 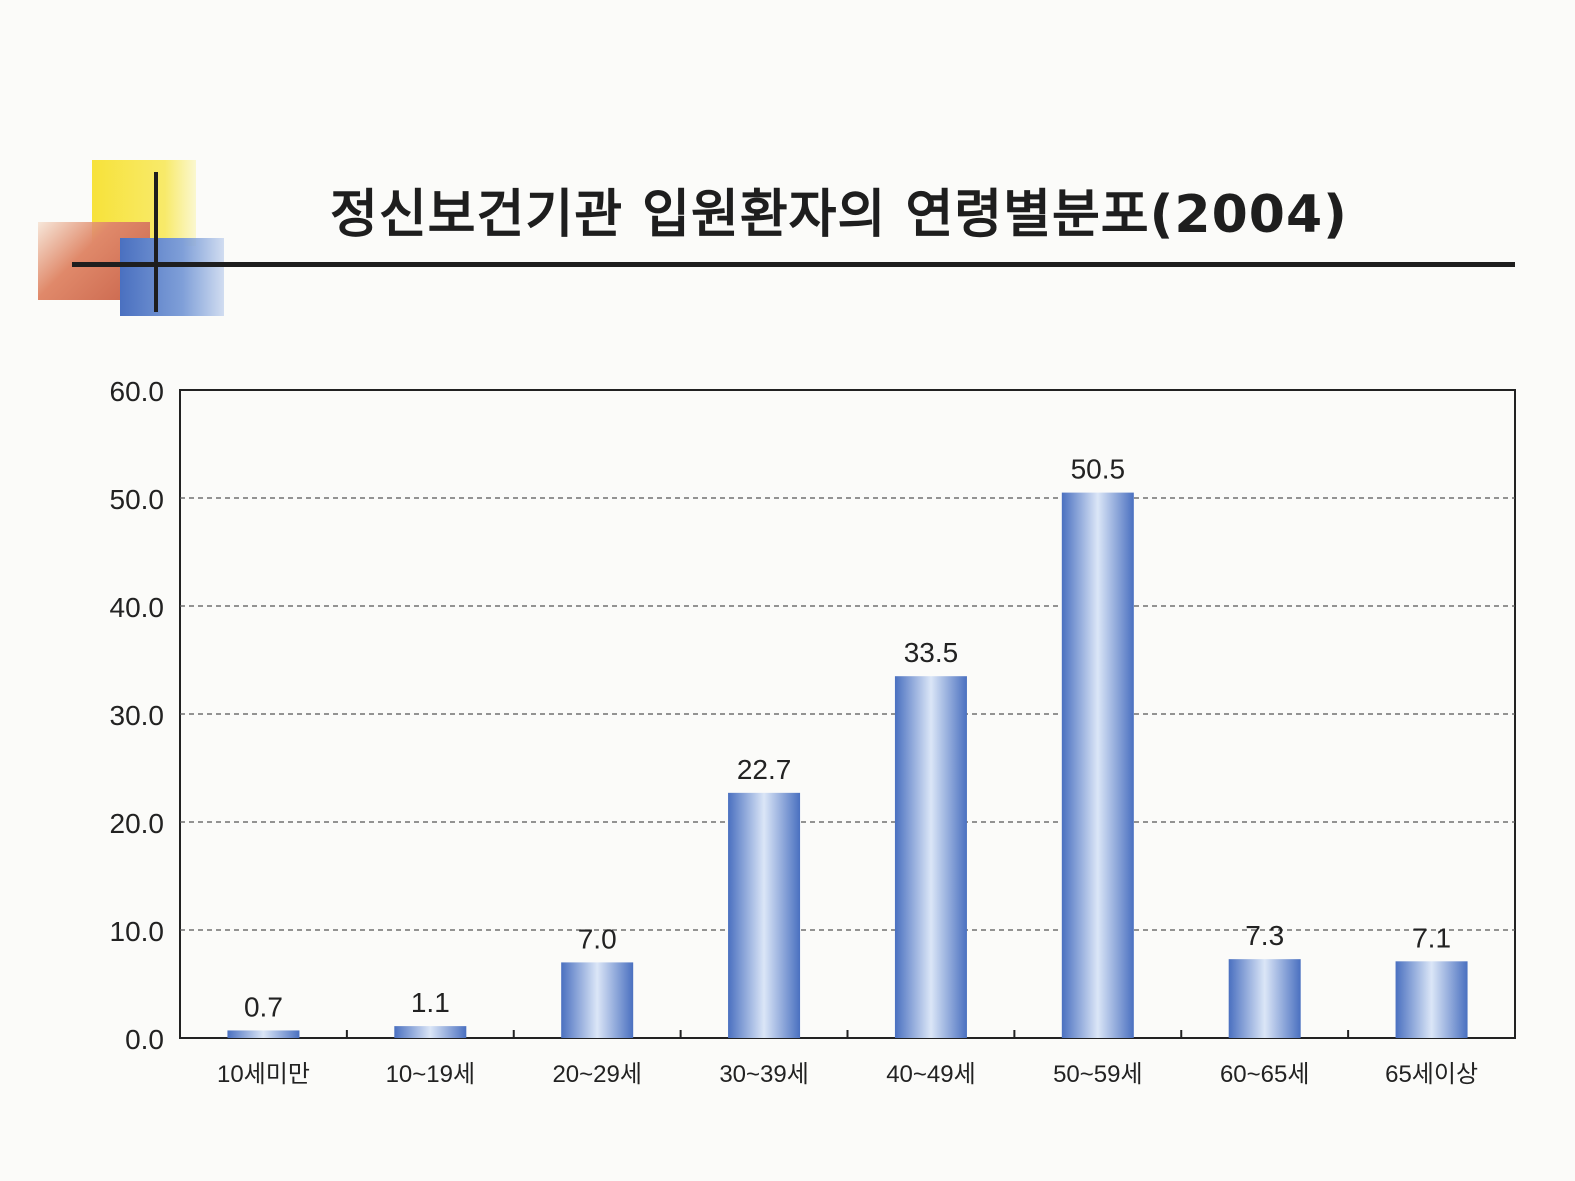 I want to click on chart-title: 정신보건기관 입원환자의 연령별분포(2004), so click(x=839, y=215).